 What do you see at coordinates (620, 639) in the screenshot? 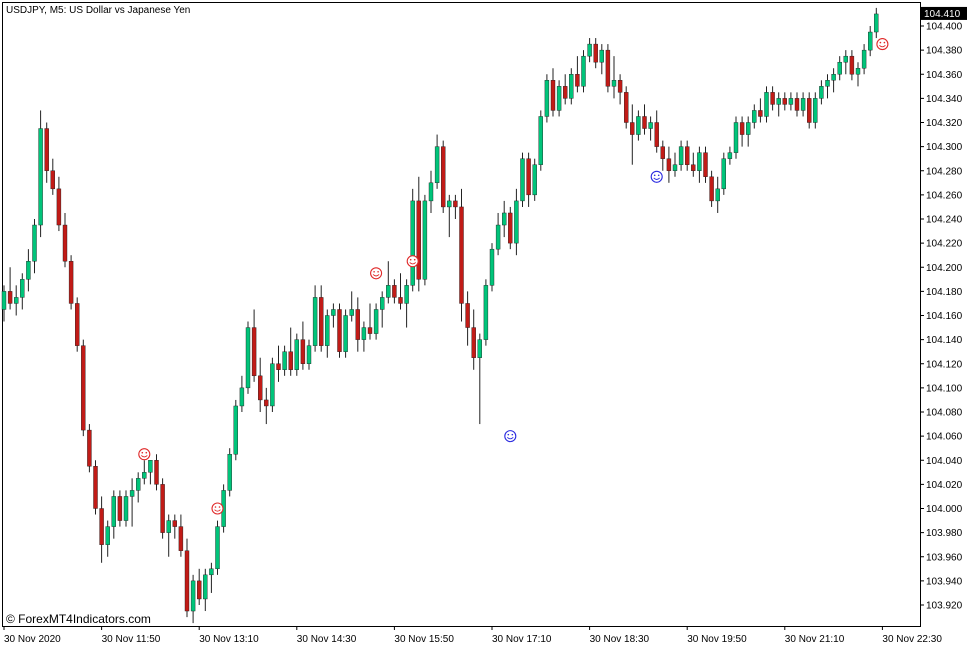
I see `time-tick-label: 30 Nov 18:30` at bounding box center [620, 639].